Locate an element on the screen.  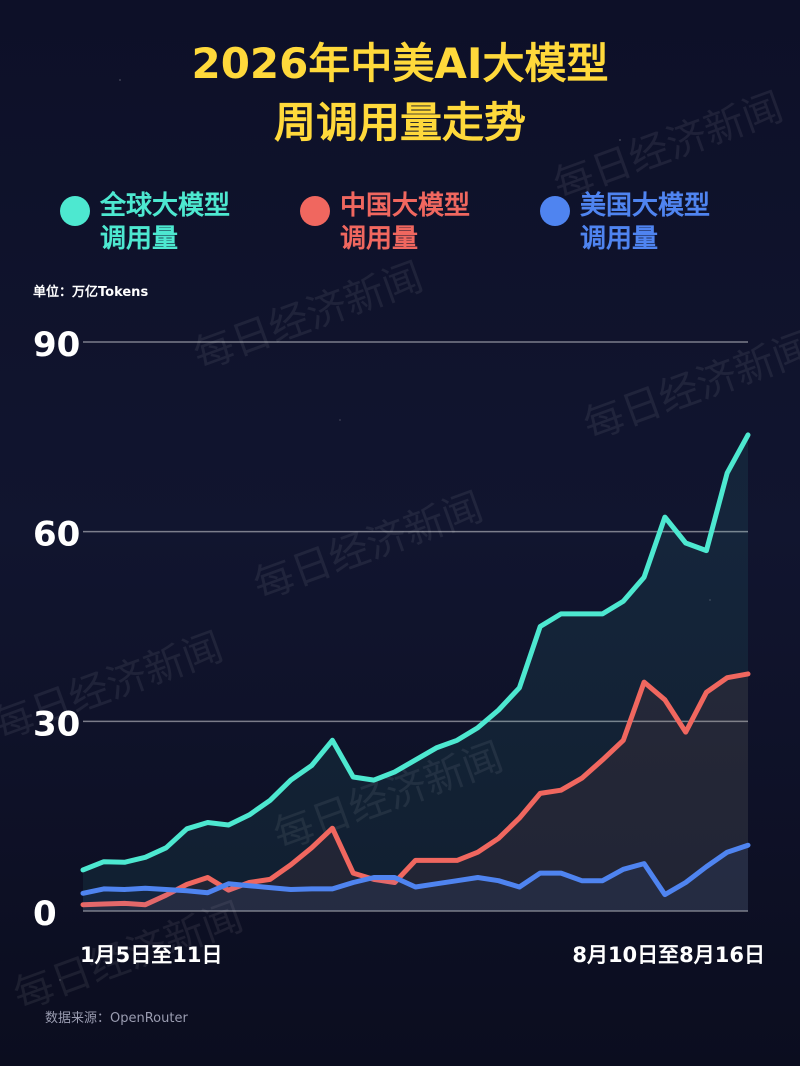
legend-item: 全球大模型调用量 is located at coordinates (180, 223).